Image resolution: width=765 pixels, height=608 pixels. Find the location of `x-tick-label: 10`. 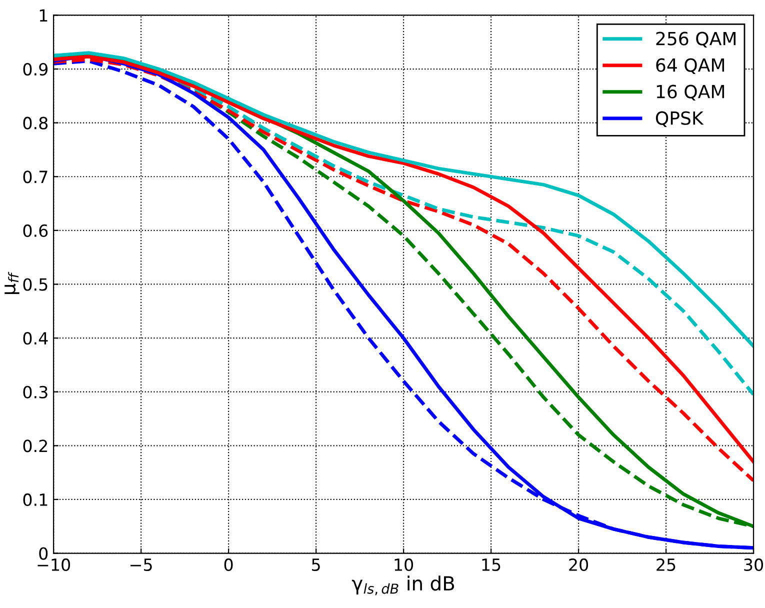

x-tick-label: 10 is located at coordinates (404, 565).